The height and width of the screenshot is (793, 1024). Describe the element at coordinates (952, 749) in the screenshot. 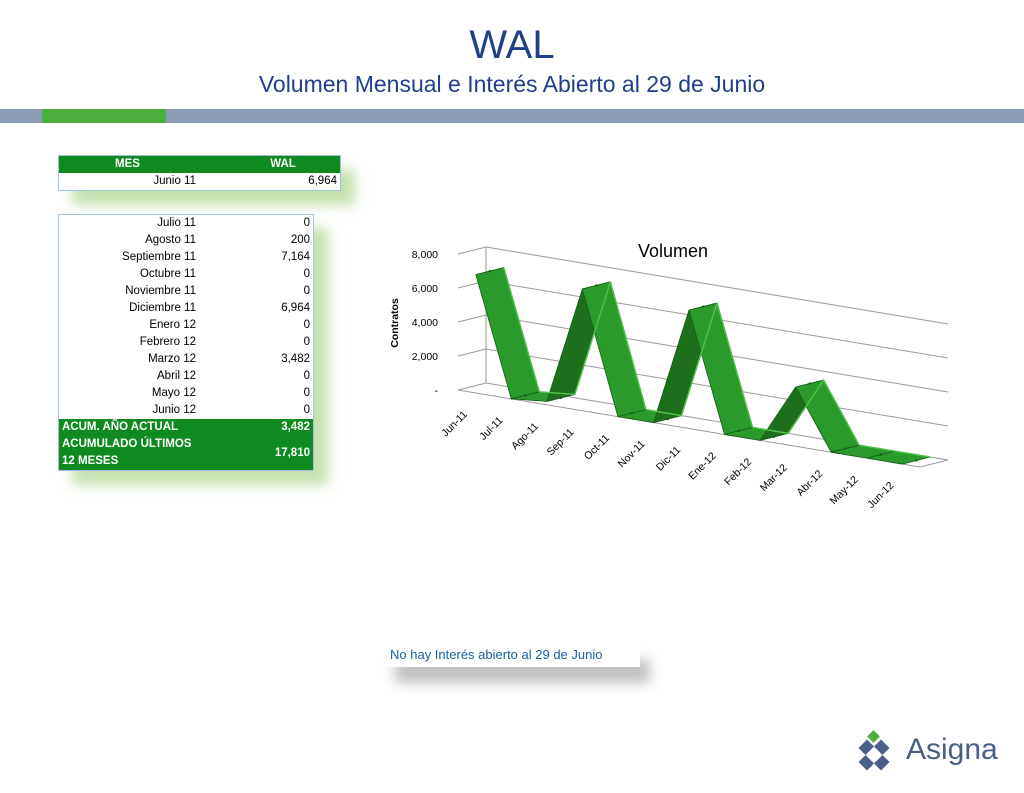

I see `asigna-logo-text: Asigna` at that location.